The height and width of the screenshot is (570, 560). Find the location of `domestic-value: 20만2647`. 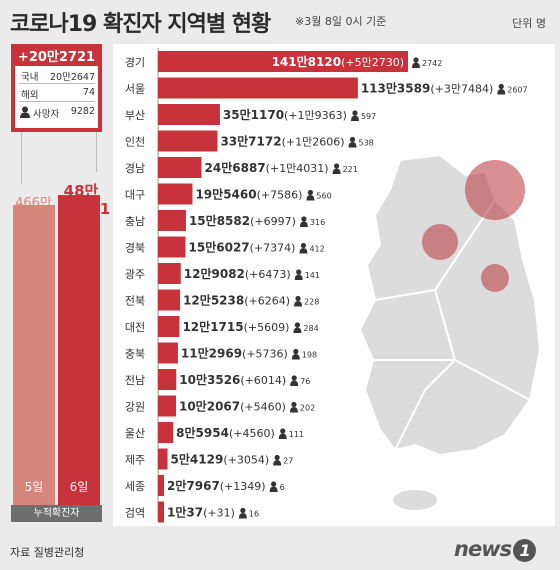

domestic-value: 20만2647 is located at coordinates (72, 77).